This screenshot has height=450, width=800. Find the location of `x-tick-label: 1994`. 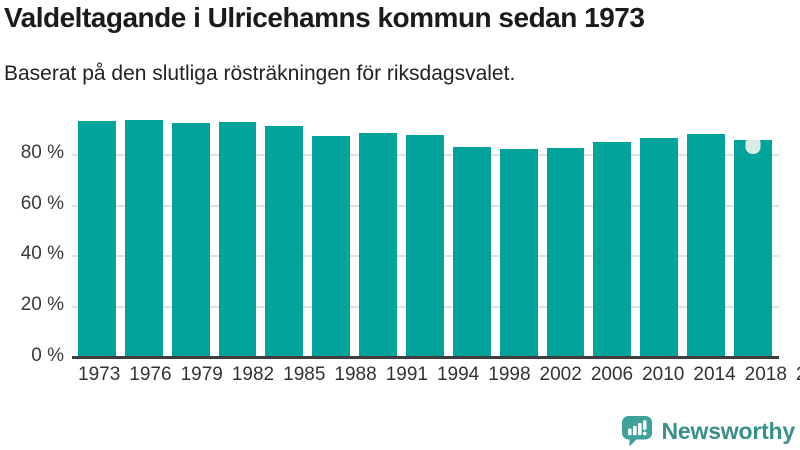

x-tick-label: 1994 is located at coordinates (458, 374).